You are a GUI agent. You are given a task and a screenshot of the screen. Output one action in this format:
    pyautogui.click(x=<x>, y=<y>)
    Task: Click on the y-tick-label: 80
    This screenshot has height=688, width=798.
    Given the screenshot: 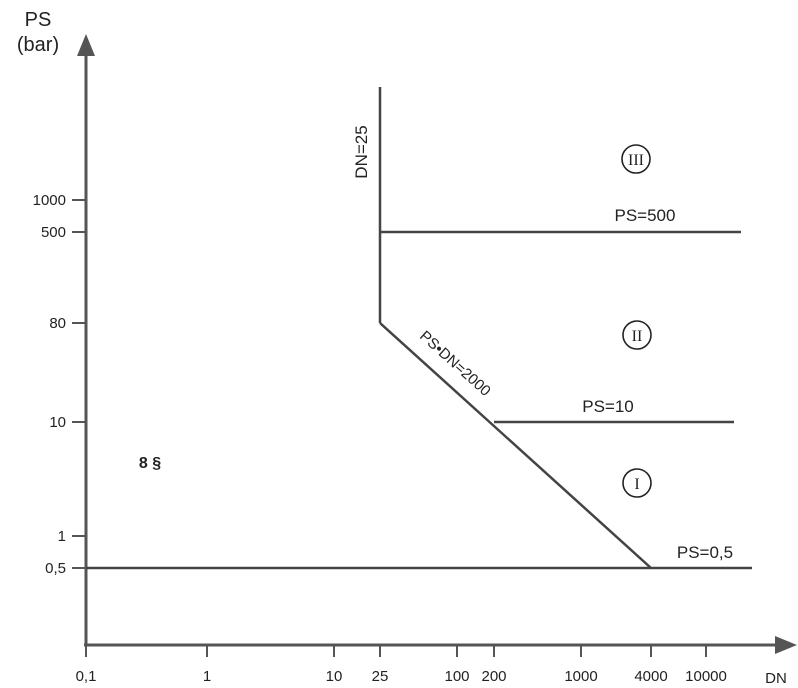 What is the action you would take?
    pyautogui.click(x=57, y=323)
    